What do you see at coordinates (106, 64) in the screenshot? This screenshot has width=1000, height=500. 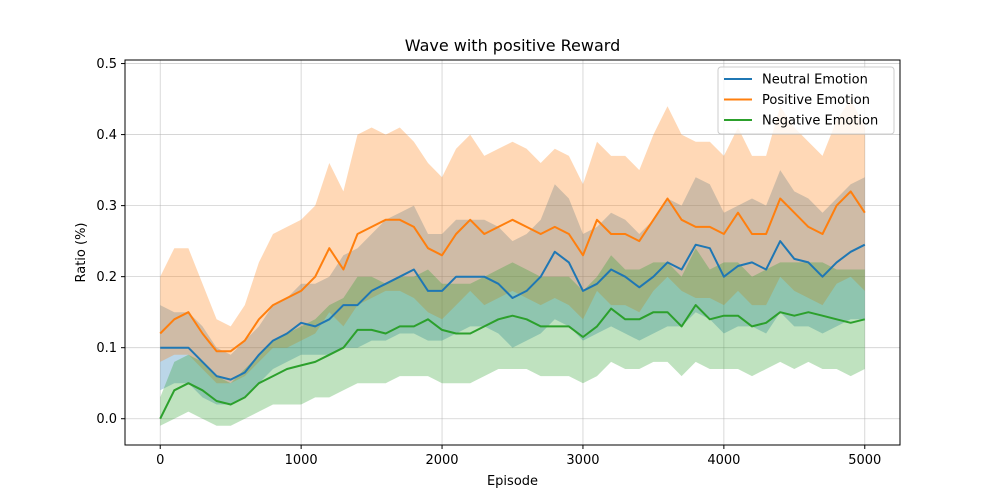 I see `y-tick-label: 0.5` at bounding box center [106, 64].